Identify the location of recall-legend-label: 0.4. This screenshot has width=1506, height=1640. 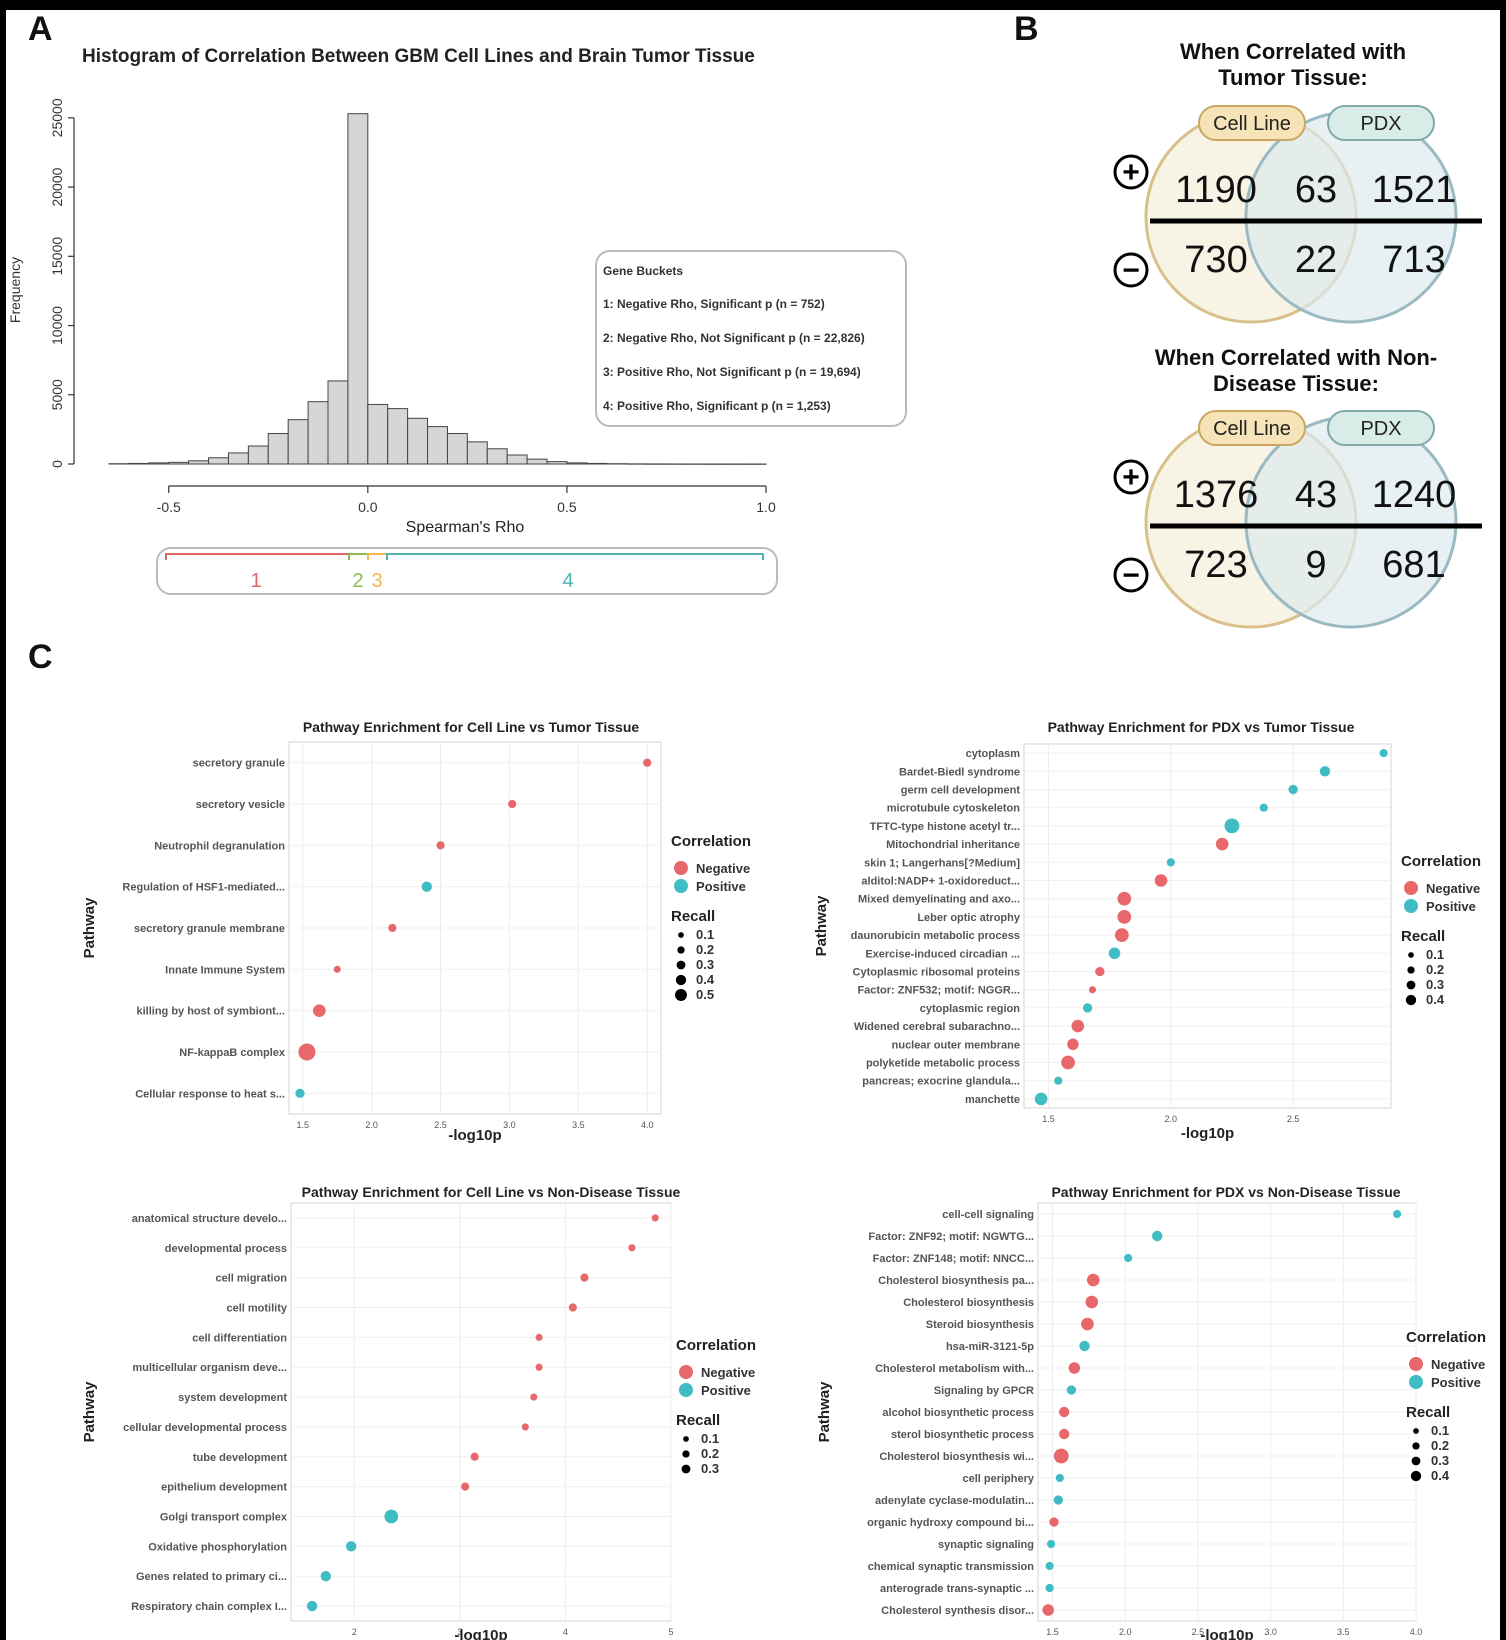
(1440, 1475).